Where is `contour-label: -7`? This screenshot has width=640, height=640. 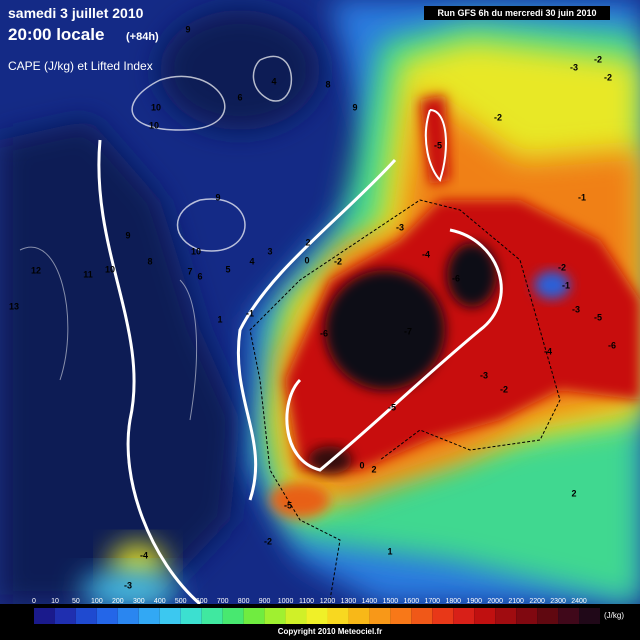 contour-label: -7 is located at coordinates (408, 331).